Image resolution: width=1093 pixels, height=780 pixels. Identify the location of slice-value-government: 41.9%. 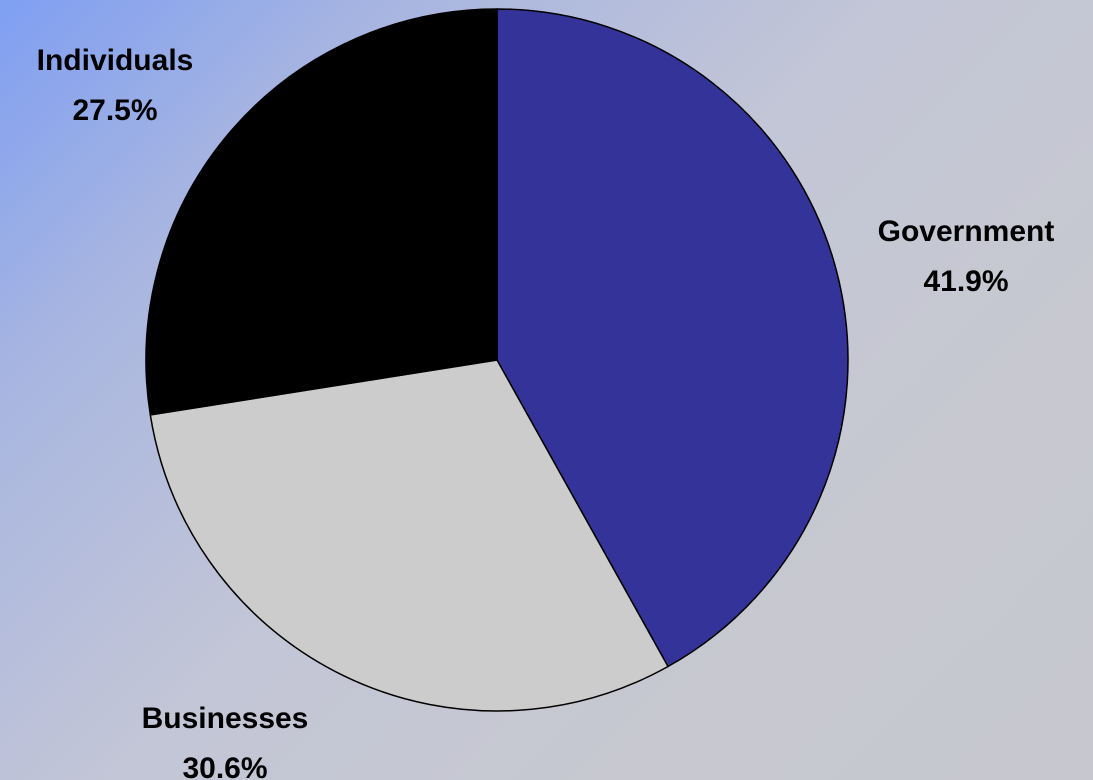
(965, 281).